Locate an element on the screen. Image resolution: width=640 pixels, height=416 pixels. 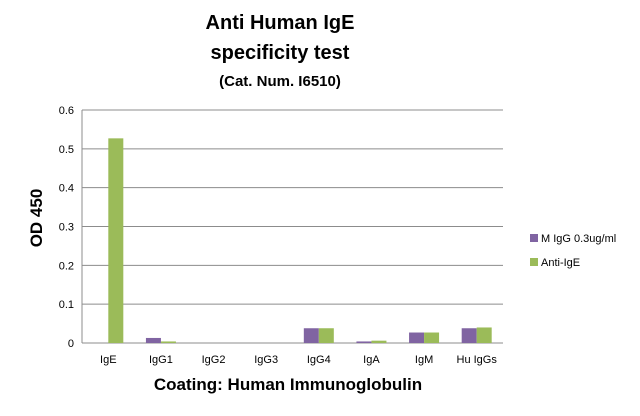
y-tick-label: 0 is located at coordinates (71, 344).